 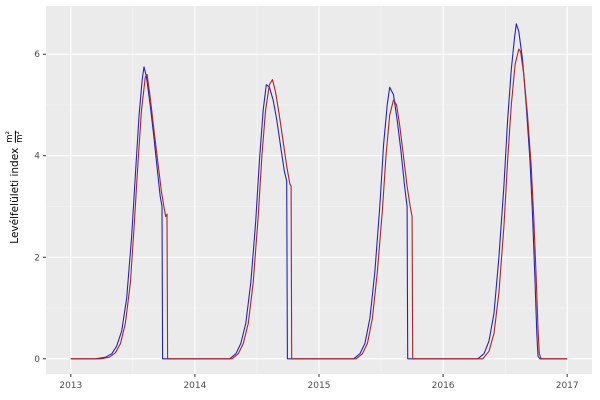 I want to click on x-tick-label: 2017, so click(x=567, y=386).